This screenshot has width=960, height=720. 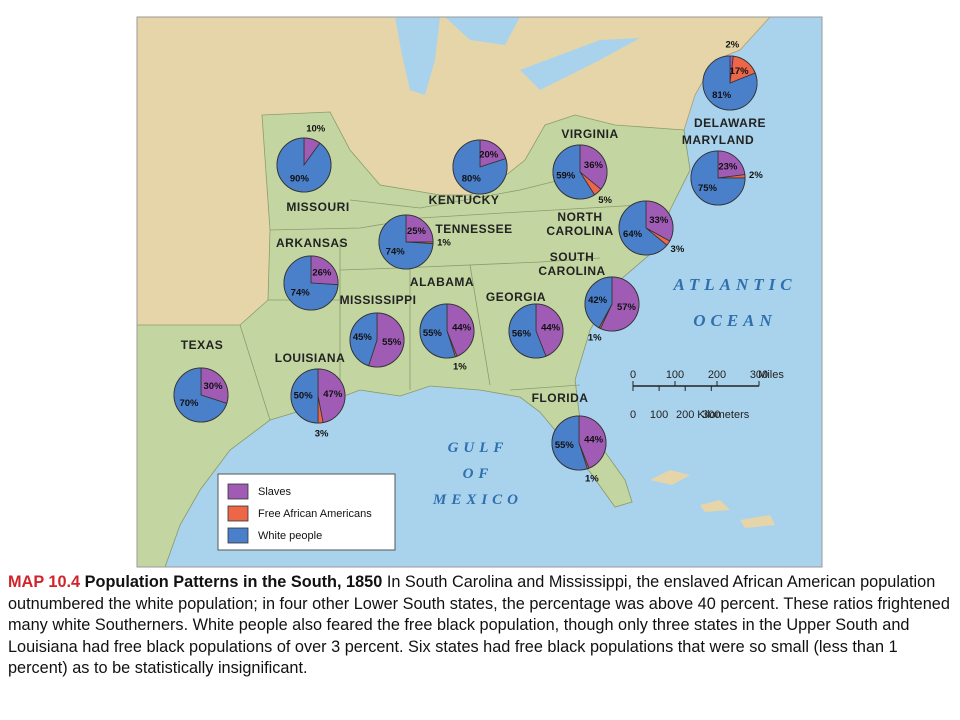 I want to click on pie-label: 36%, so click(x=594, y=165).